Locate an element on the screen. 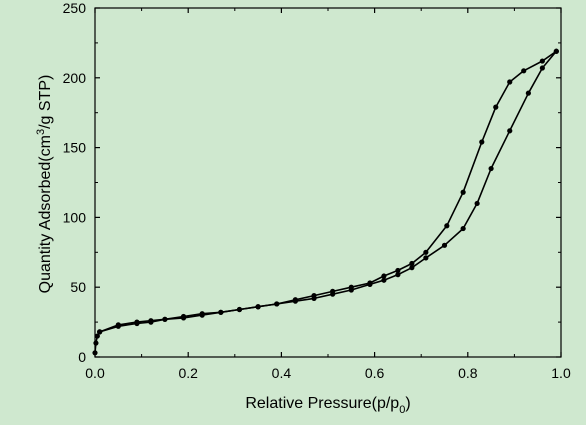 This screenshot has height=425, width=586. x-tick-label: 0.0 is located at coordinates (95, 373).